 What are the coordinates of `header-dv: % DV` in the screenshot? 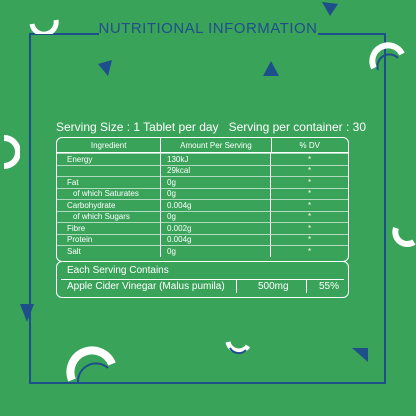 It's located at (309, 145).